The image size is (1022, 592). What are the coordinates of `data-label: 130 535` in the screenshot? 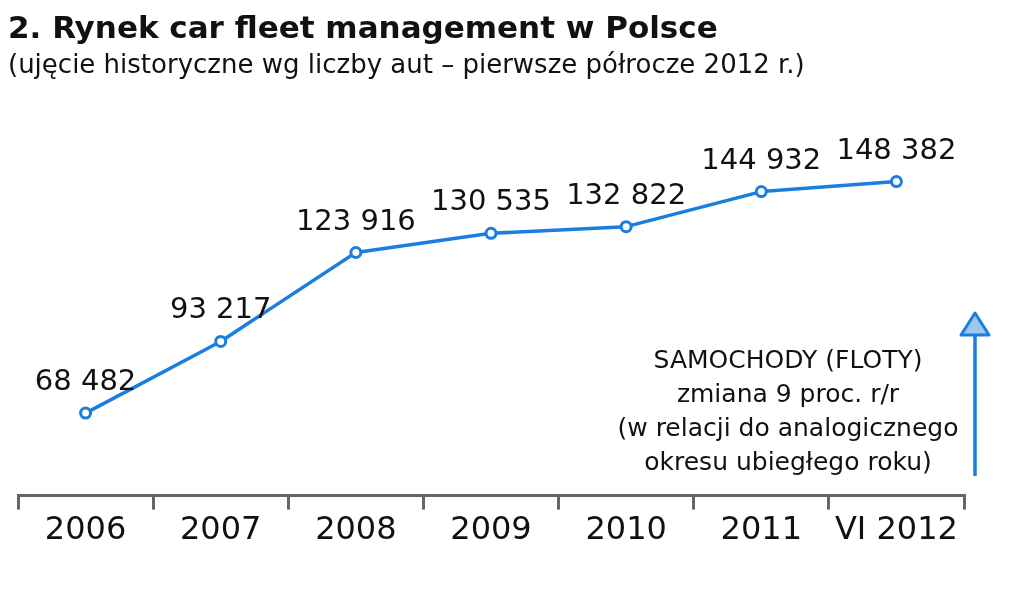 It's located at (491, 200).